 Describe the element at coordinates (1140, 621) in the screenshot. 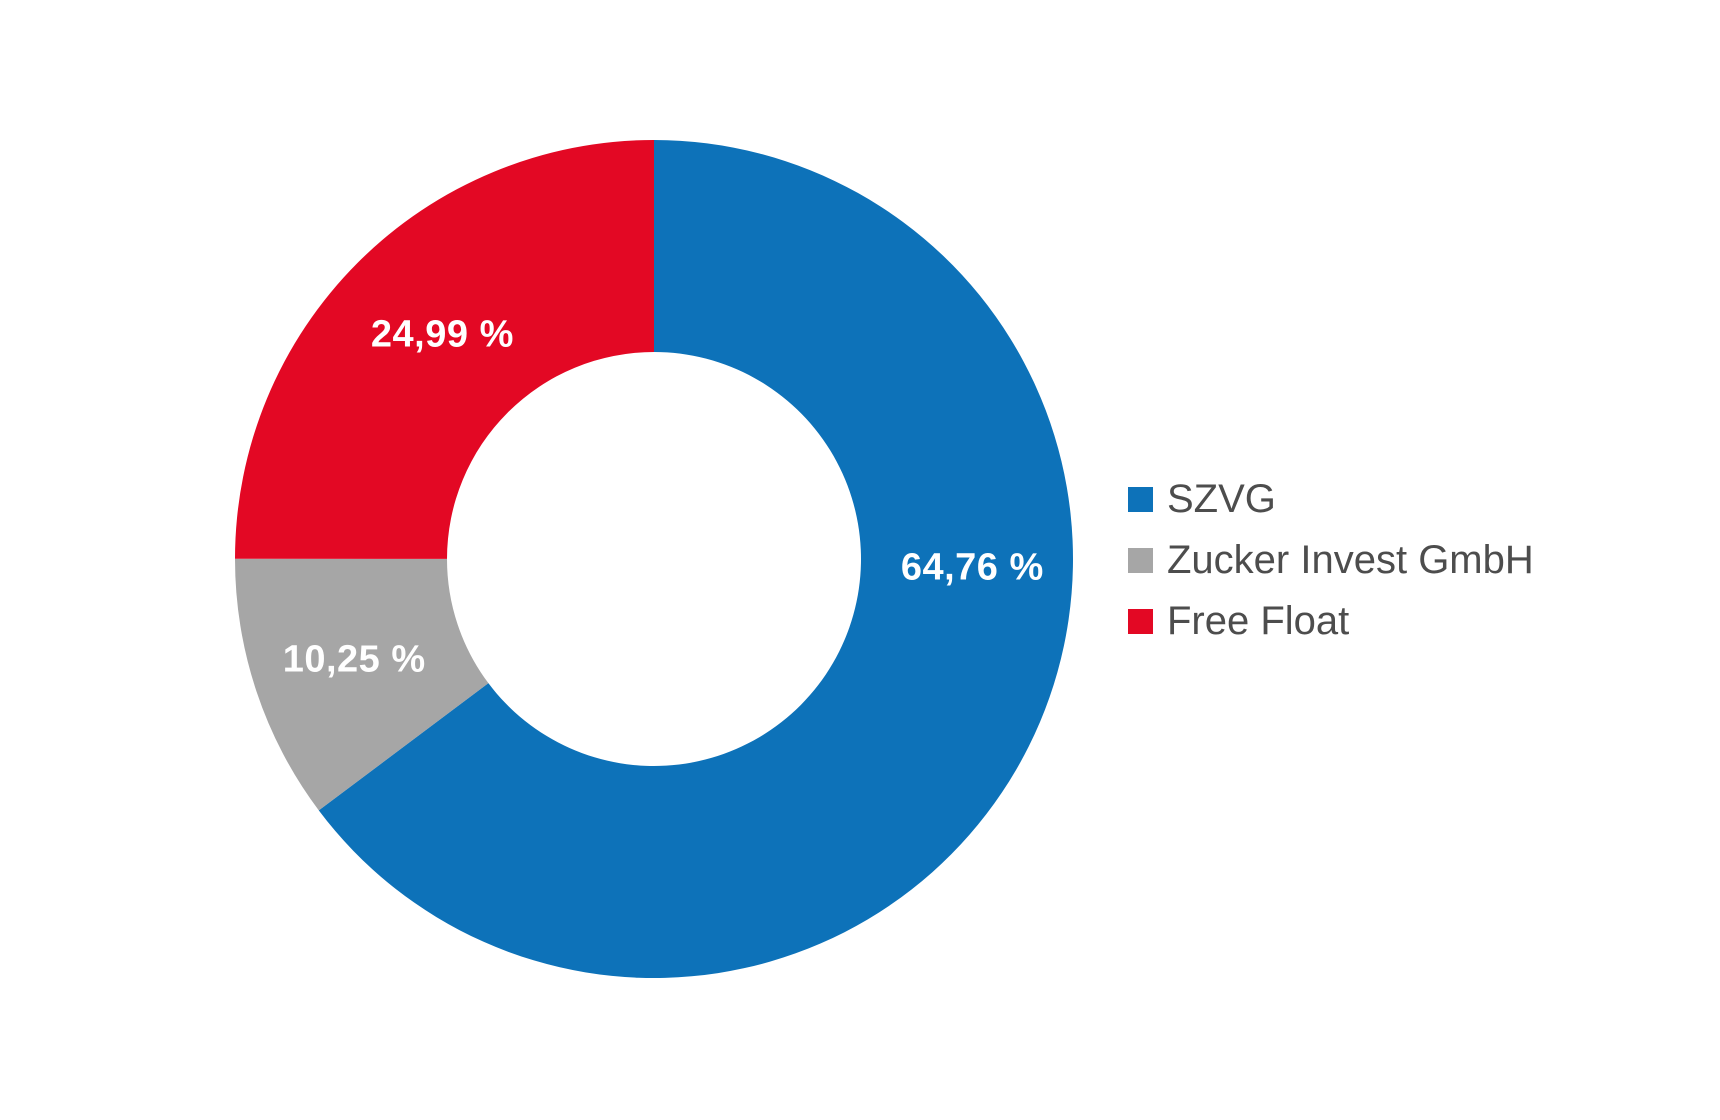

I see `legend-swatch-free-float` at that location.